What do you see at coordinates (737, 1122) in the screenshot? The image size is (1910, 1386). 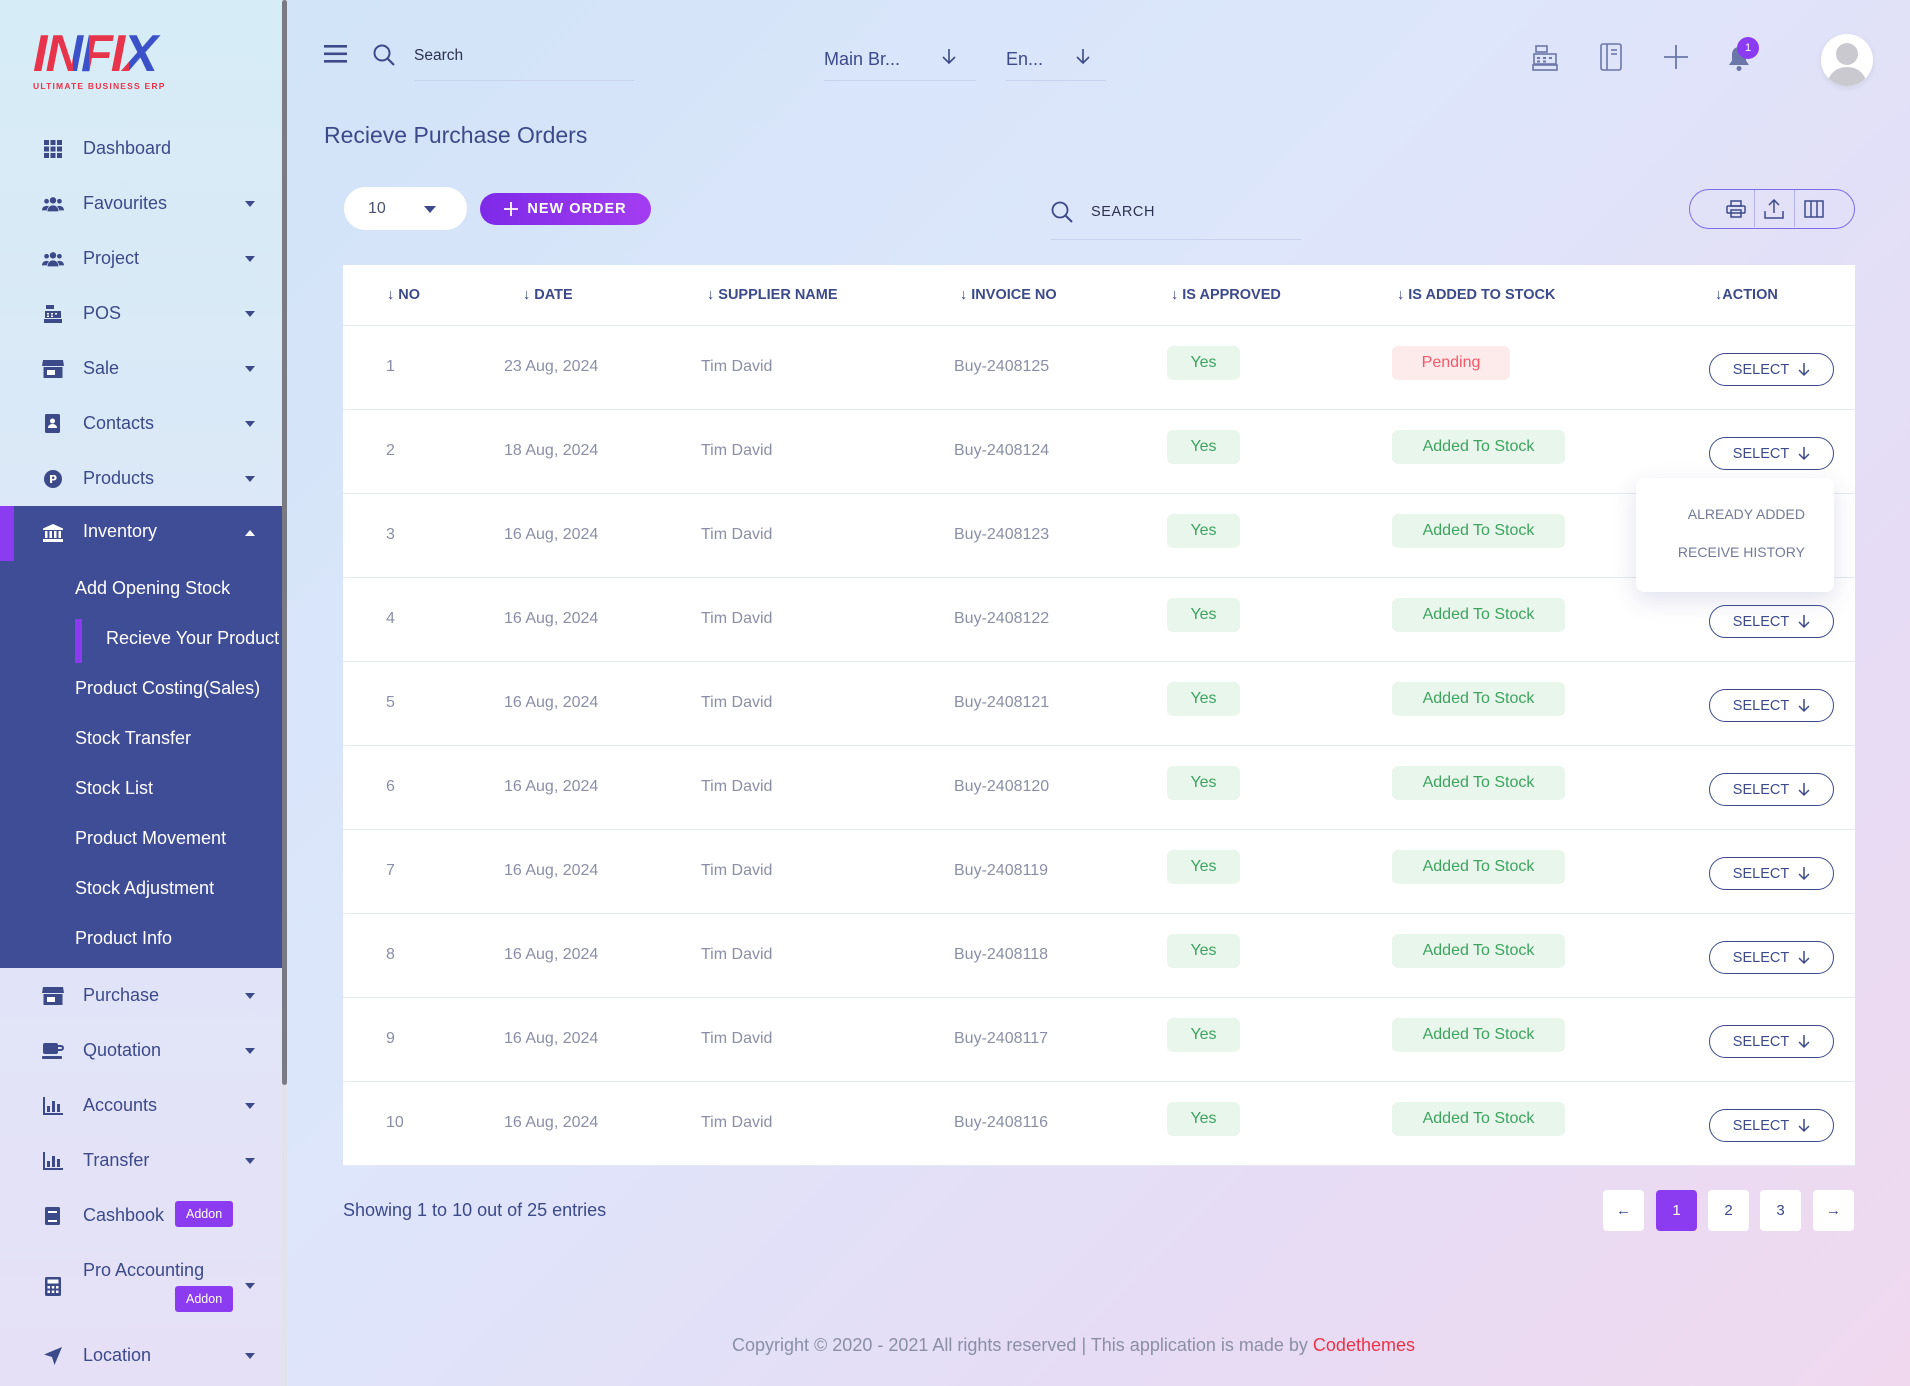 I see `cell-supplier: Tim David` at bounding box center [737, 1122].